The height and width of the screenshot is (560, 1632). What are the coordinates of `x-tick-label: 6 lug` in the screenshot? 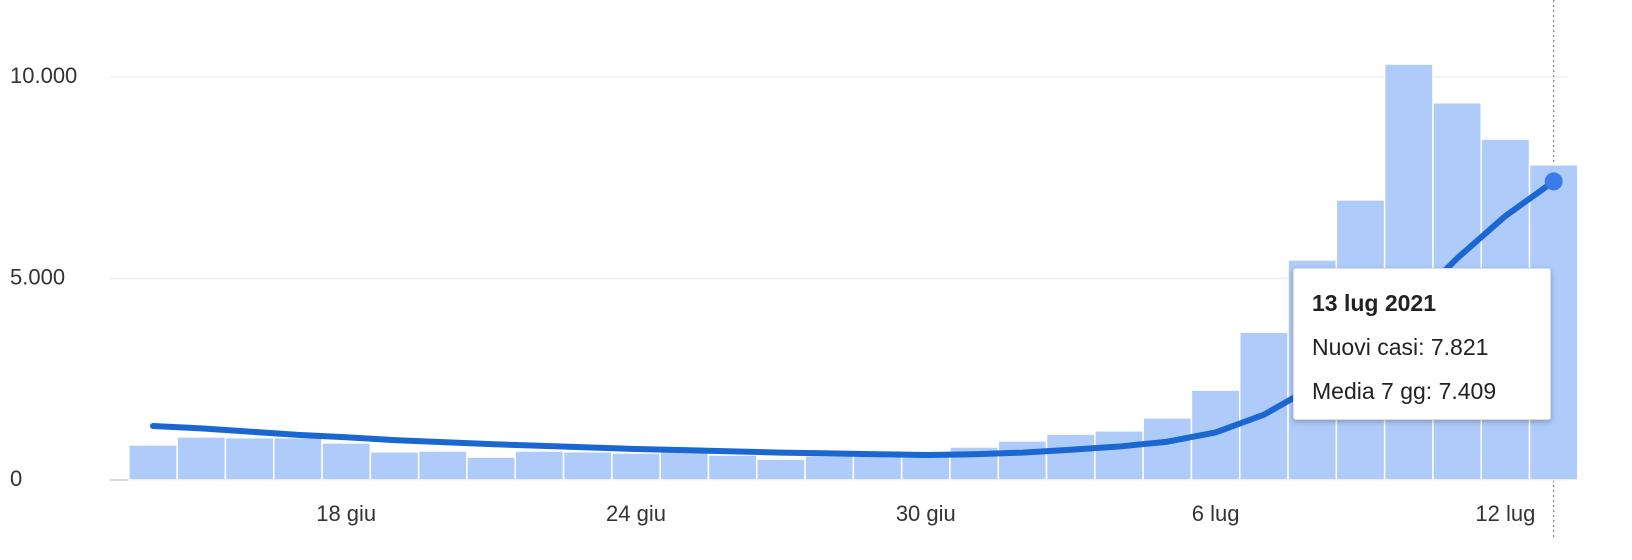 It's located at (1216, 513).